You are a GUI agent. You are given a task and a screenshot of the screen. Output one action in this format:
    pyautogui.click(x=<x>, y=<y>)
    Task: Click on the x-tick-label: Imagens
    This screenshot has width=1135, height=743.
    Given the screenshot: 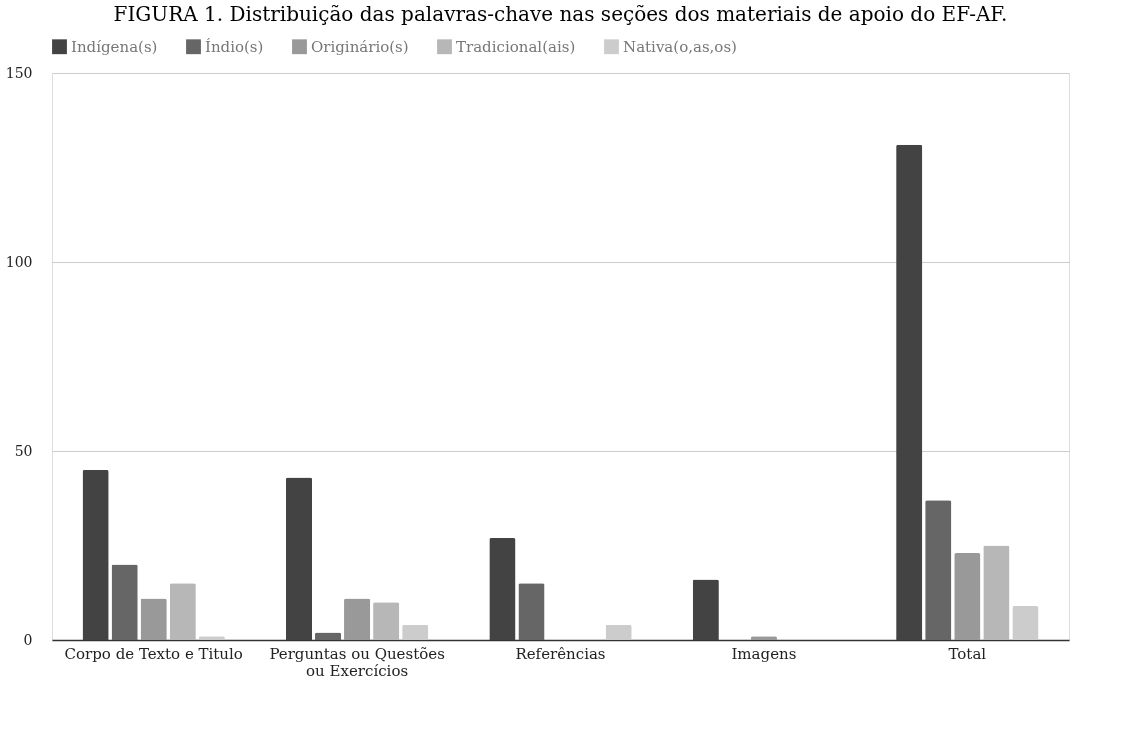 What is the action you would take?
    pyautogui.click(x=764, y=653)
    